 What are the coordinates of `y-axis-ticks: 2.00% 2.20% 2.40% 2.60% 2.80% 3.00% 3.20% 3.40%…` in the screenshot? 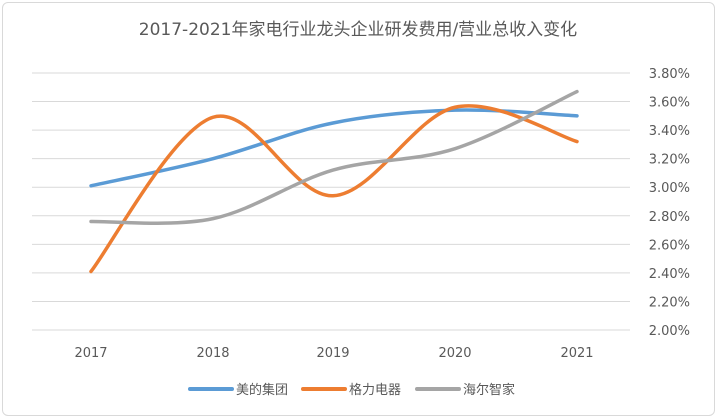 It's located at (669, 203).